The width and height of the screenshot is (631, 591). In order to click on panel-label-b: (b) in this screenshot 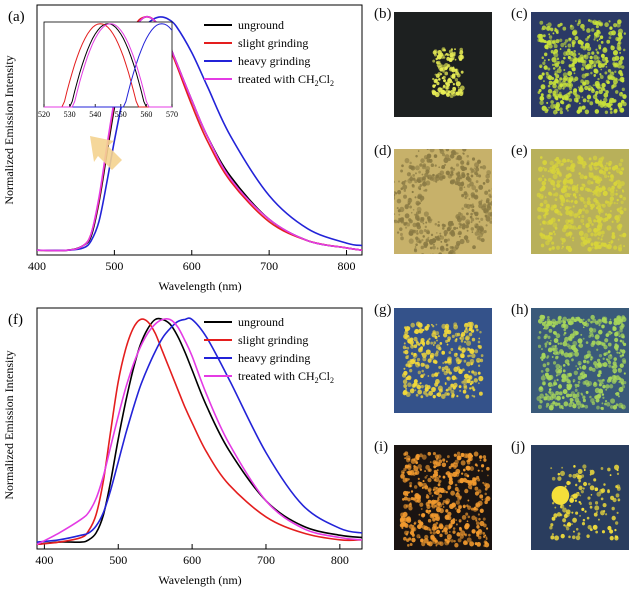, I will do `click(383, 14)`.